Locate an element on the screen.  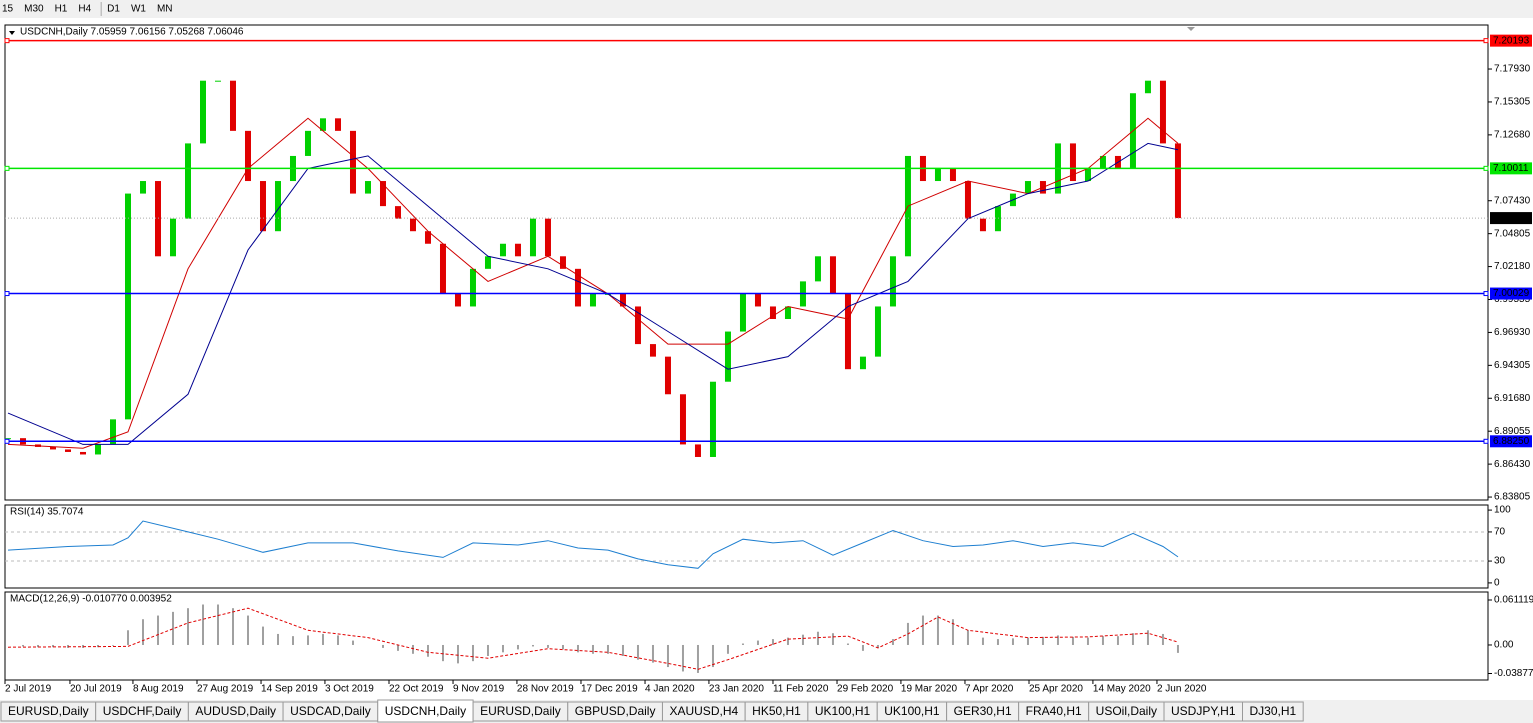
tab: USOil,Daily is located at coordinates (1126, 711).